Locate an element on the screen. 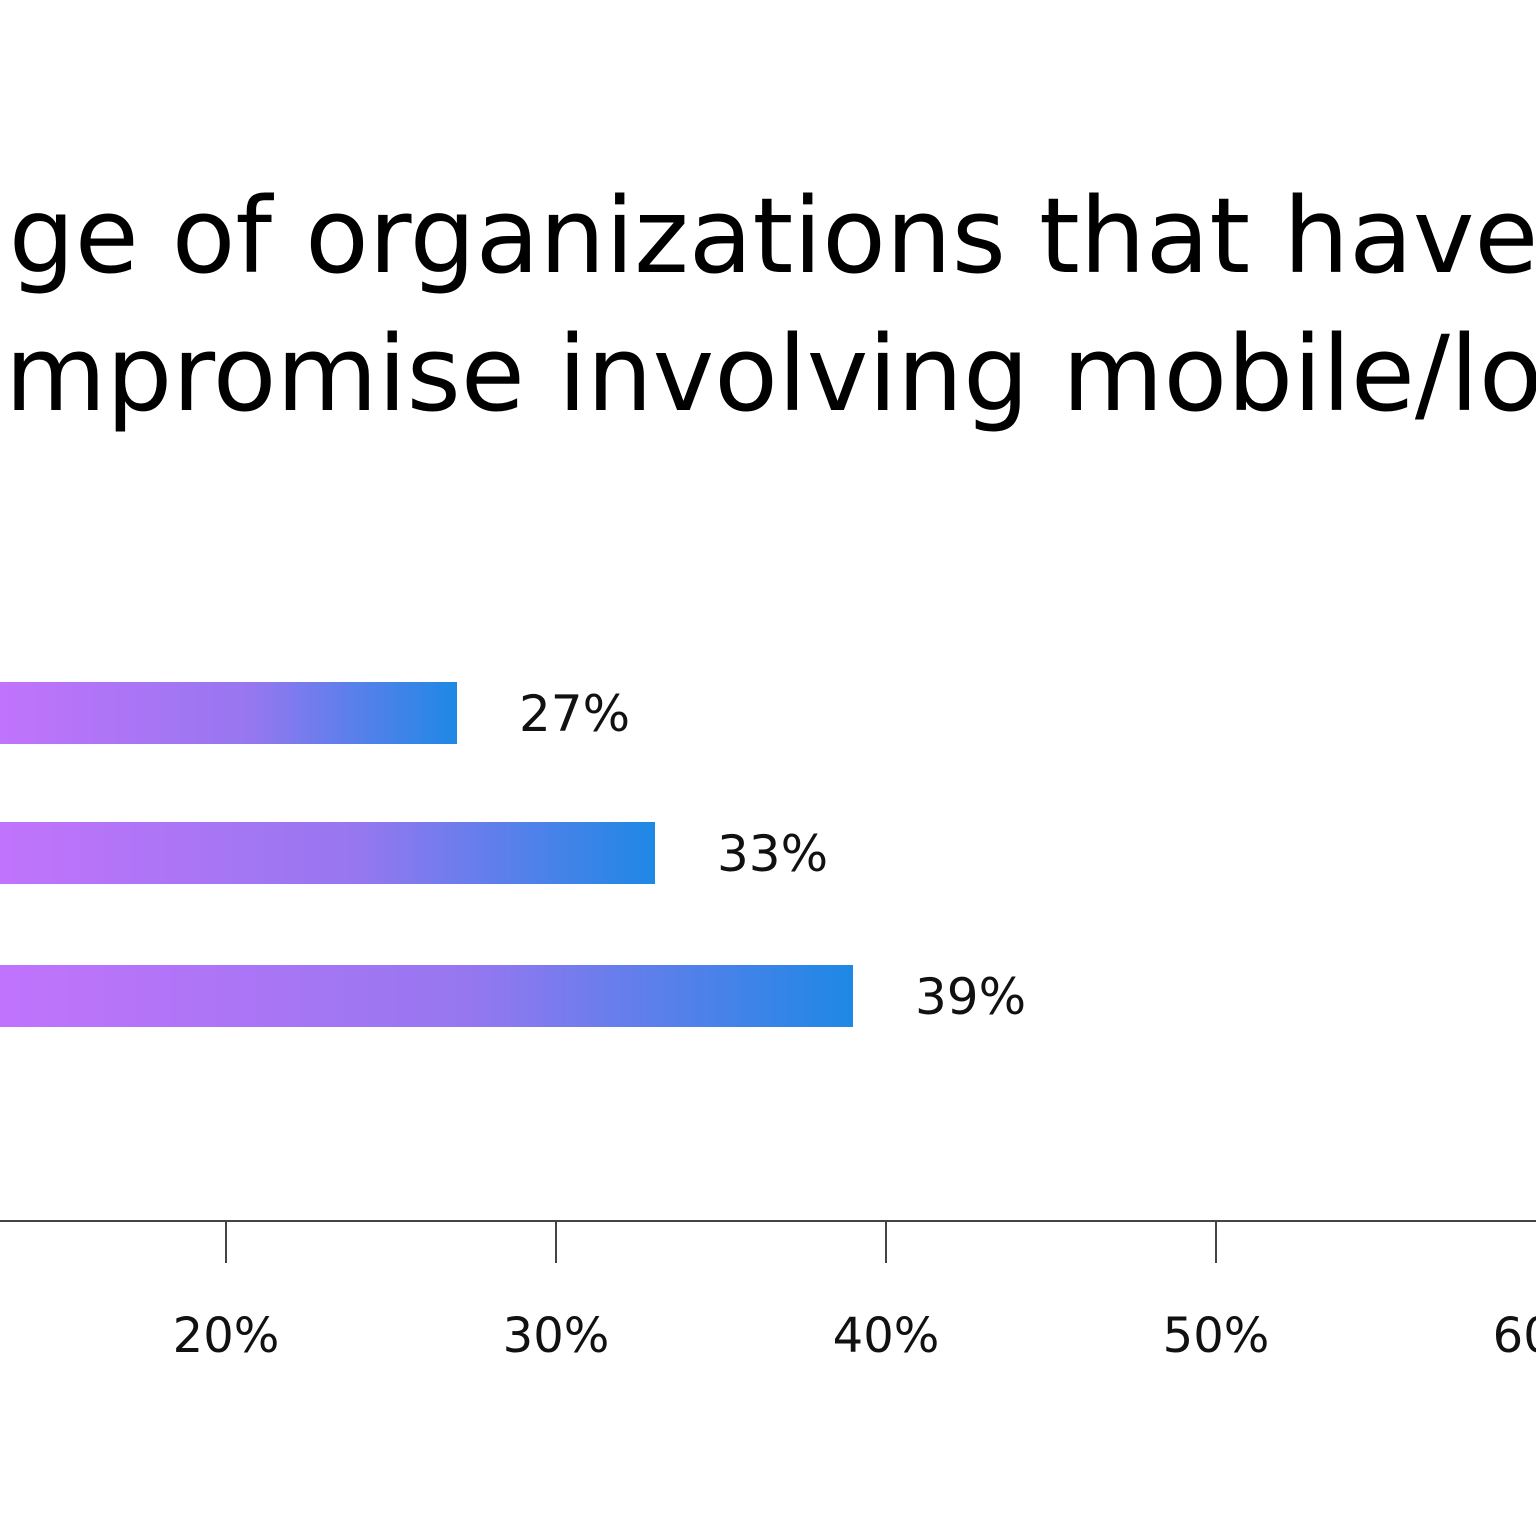  bars-group is located at coordinates (426, 854).